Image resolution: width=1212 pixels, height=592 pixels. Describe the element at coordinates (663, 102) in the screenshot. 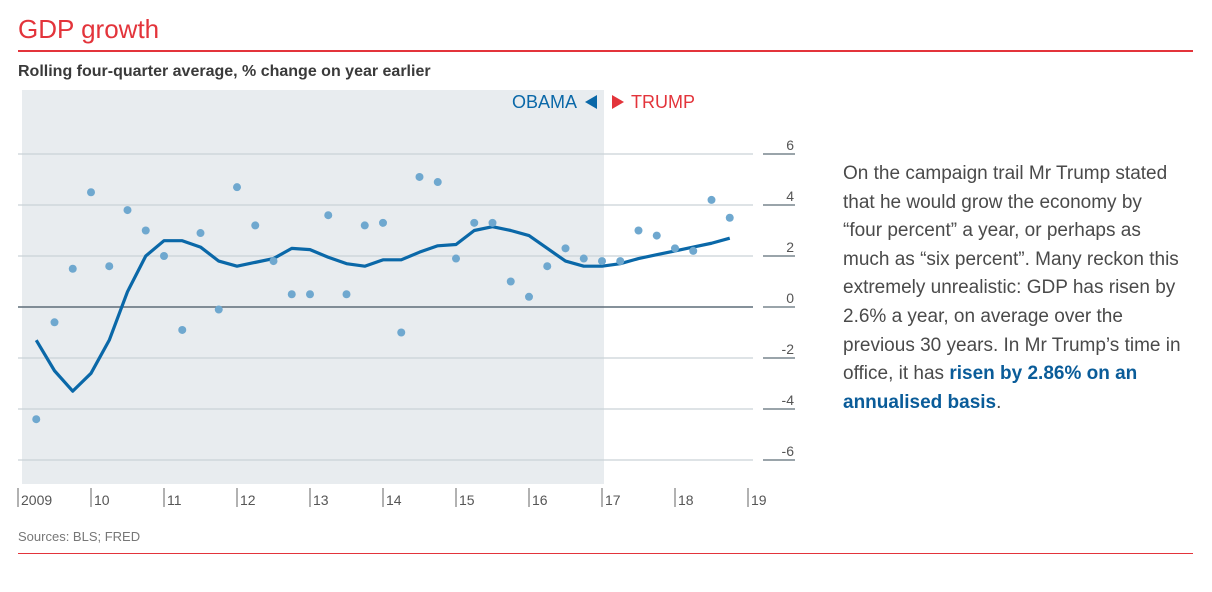

I see `trump-label: TRUMP` at that location.